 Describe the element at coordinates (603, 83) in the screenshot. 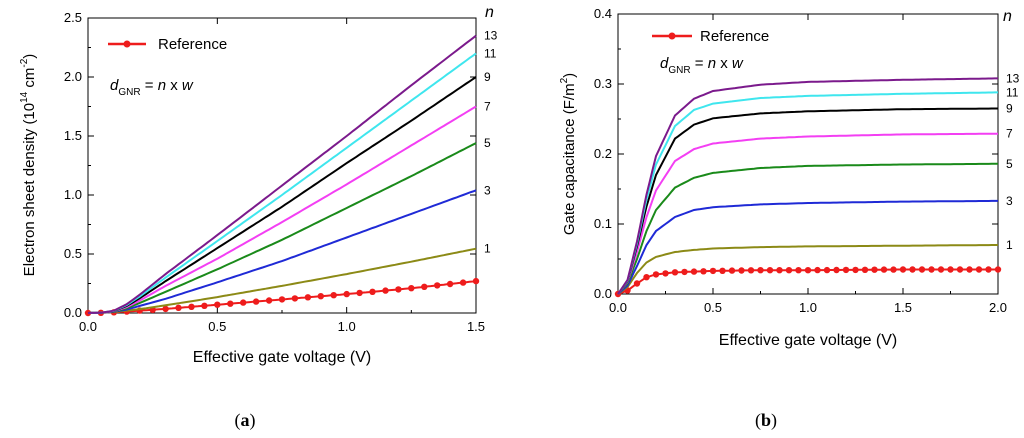

I see `y-tick-label: 0.3` at that location.